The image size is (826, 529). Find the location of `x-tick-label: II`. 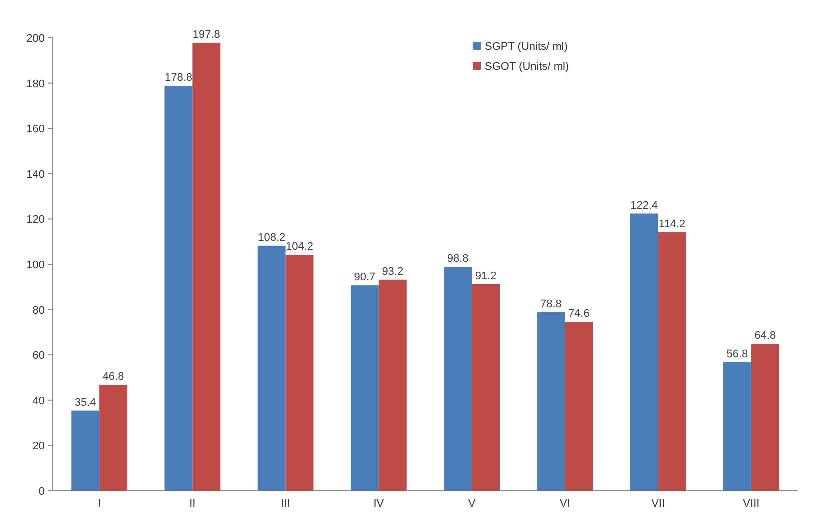

x-tick-label: II is located at coordinates (193, 504).